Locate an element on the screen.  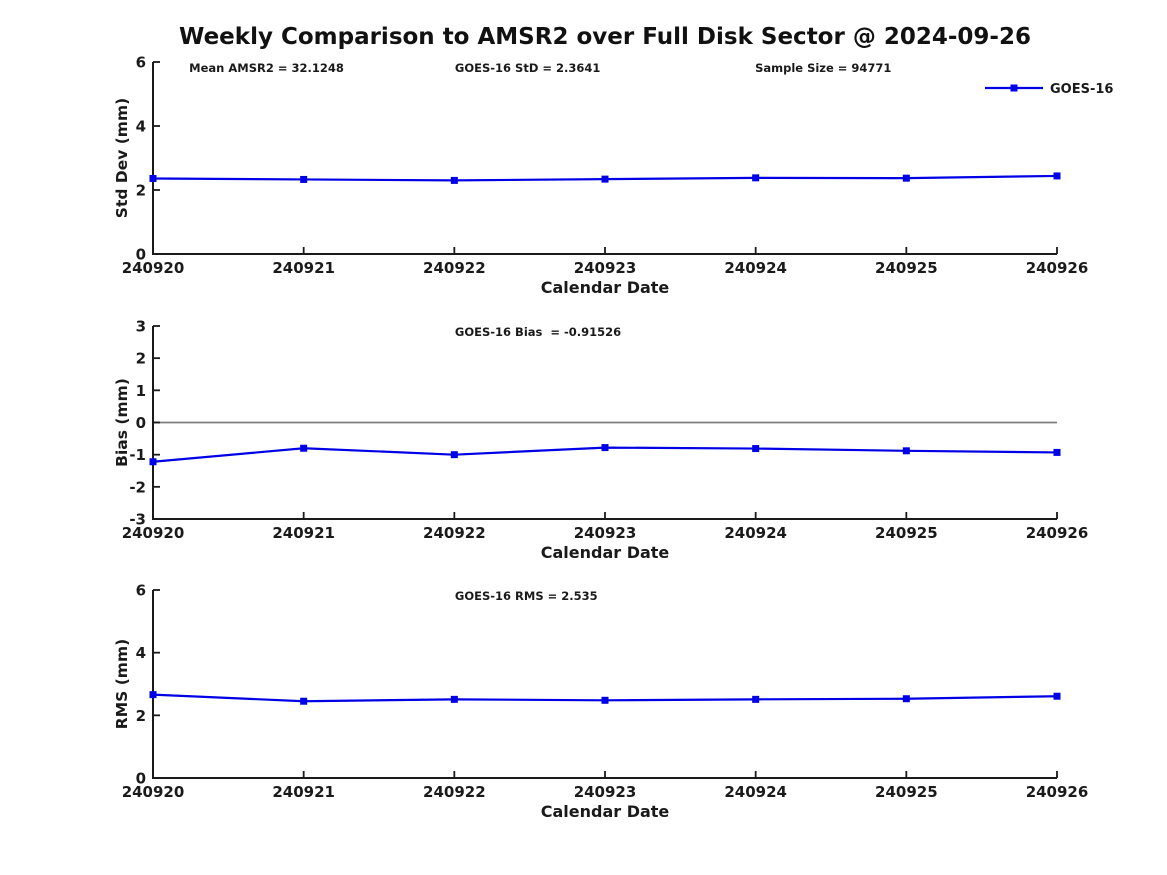
y-tick-label: 1 is located at coordinates (141, 391).